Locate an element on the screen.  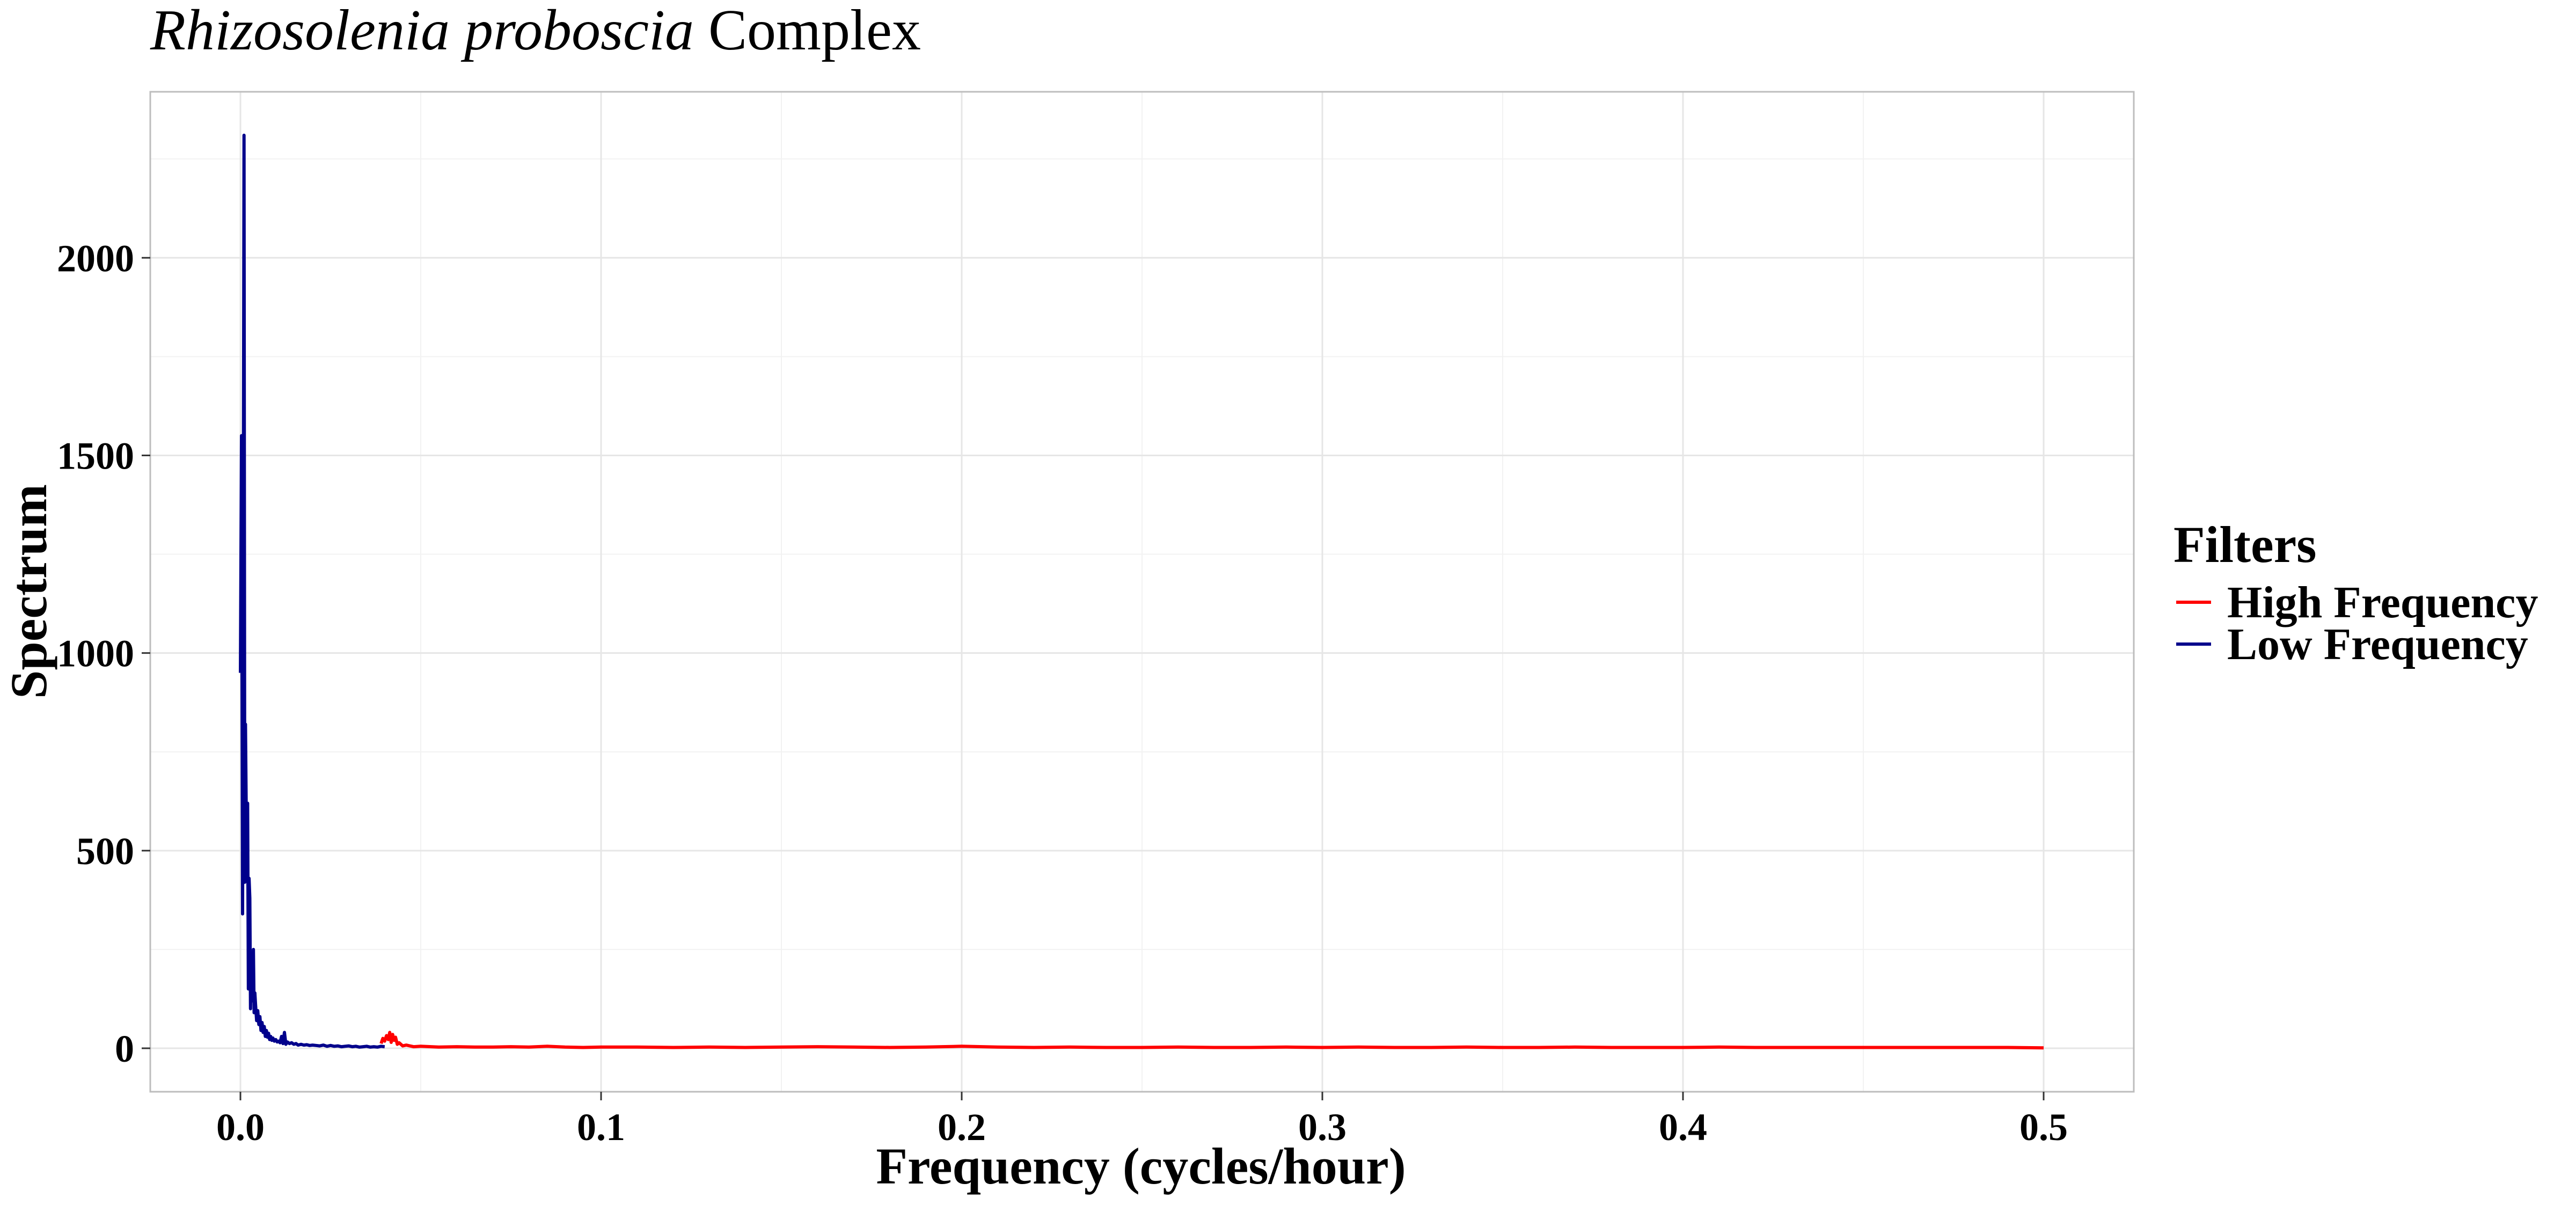
x-tick-label: 0.5 is located at coordinates (2043, 1128).